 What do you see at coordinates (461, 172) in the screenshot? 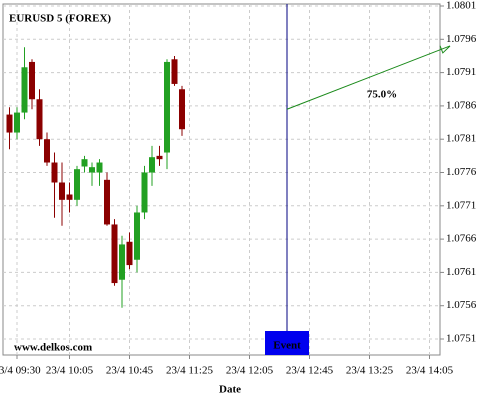
I see `y-tick-label: 1.0776` at bounding box center [461, 172].